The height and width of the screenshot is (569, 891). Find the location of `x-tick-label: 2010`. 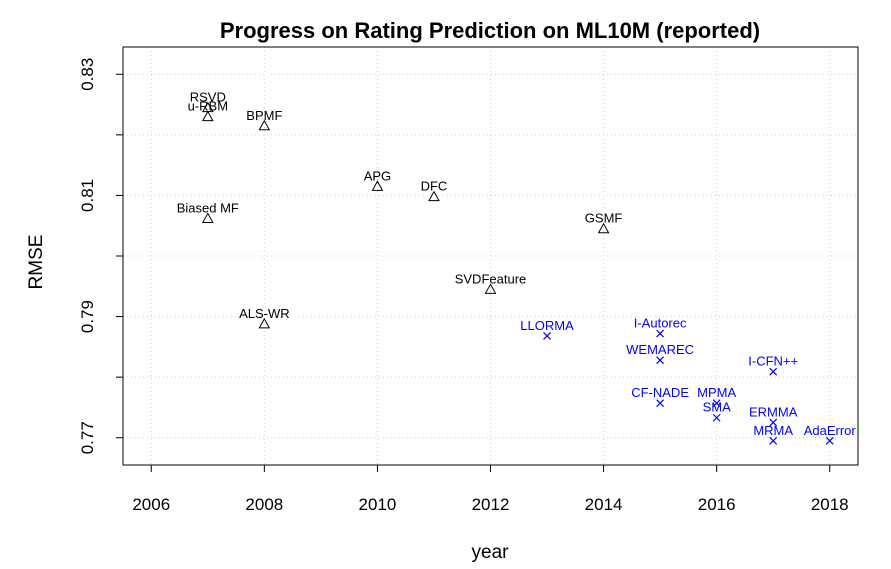

x-tick-label: 2010 is located at coordinates (378, 504).